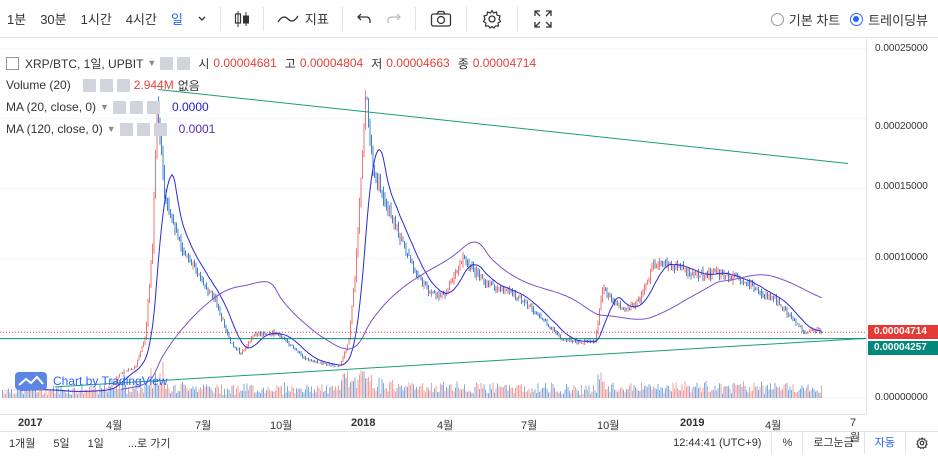 This screenshot has width=938, height=457. I want to click on goto-date-button: ...로 가기, so click(149, 443).